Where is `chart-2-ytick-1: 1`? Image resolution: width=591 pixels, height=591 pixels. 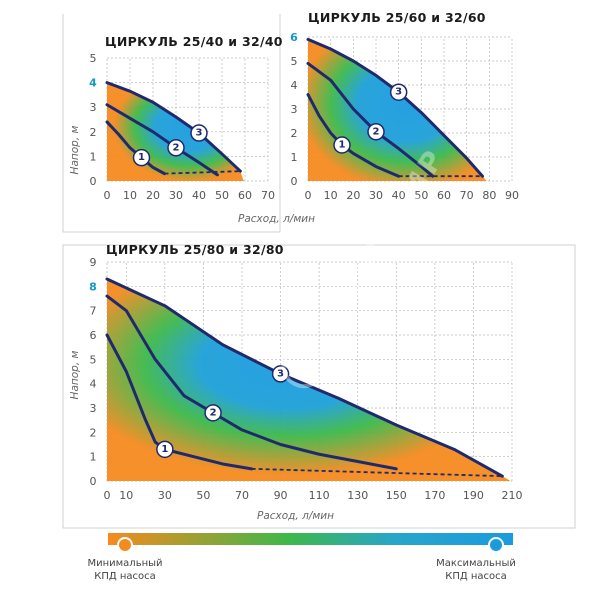 chart-2-ytick-1: 1 is located at coordinates (294, 157).